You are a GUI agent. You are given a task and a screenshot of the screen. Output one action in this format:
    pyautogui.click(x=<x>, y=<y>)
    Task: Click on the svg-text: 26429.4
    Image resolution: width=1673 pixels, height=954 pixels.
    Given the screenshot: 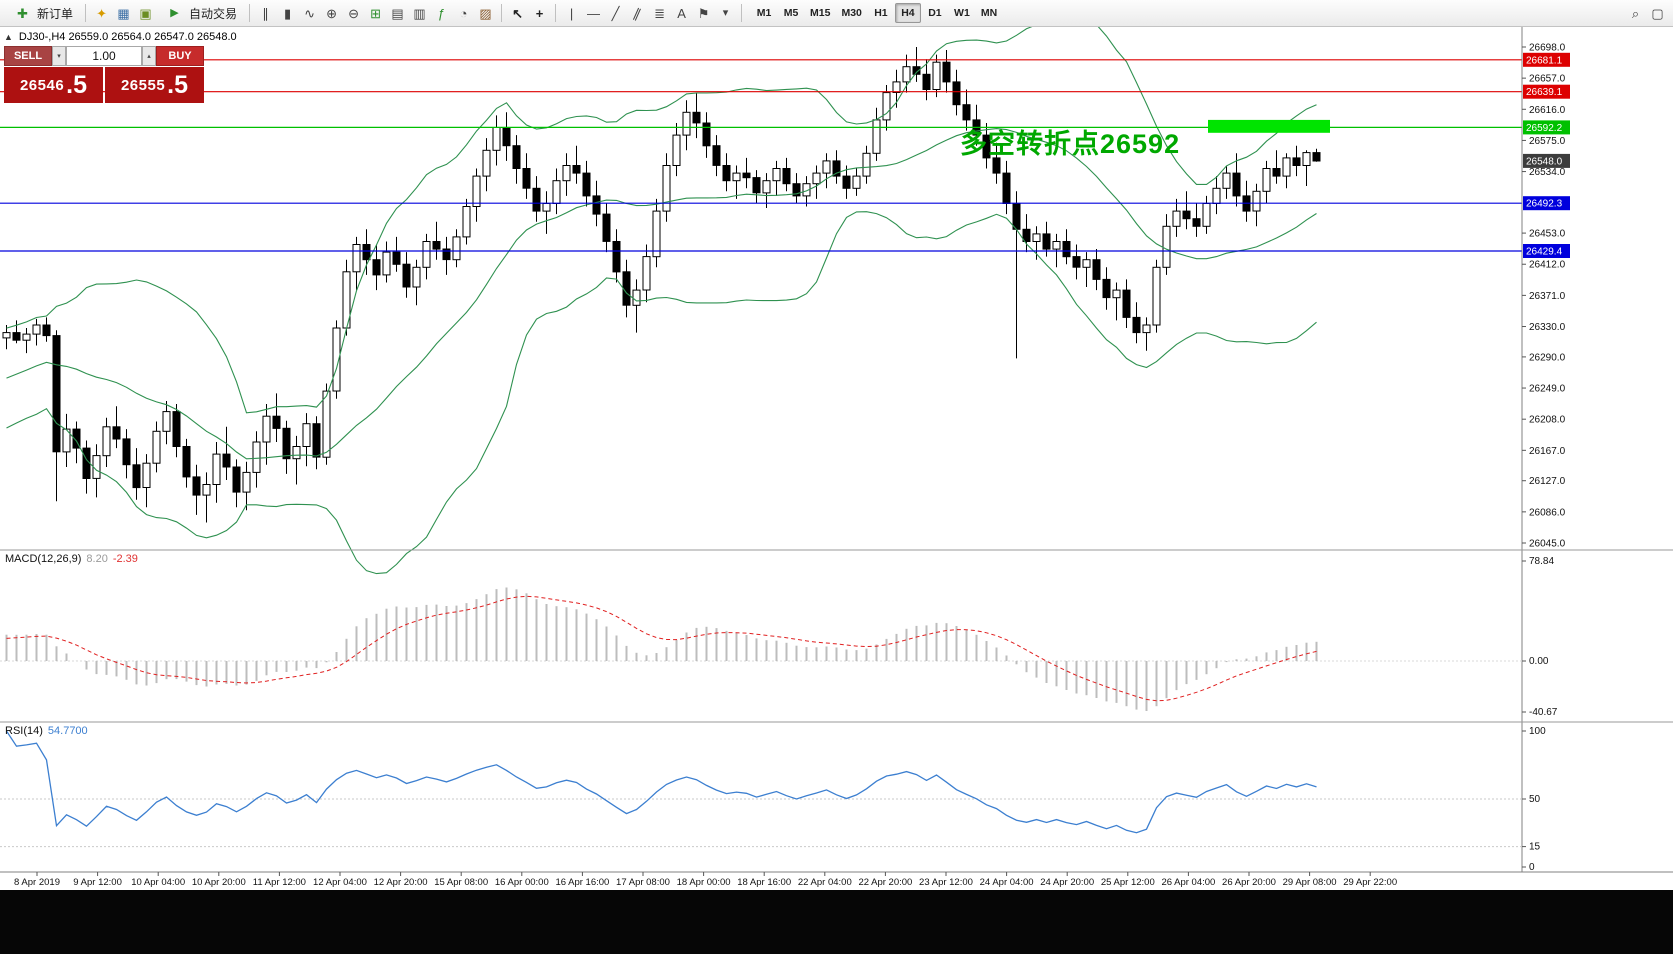 What is the action you would take?
    pyautogui.click(x=1544, y=252)
    